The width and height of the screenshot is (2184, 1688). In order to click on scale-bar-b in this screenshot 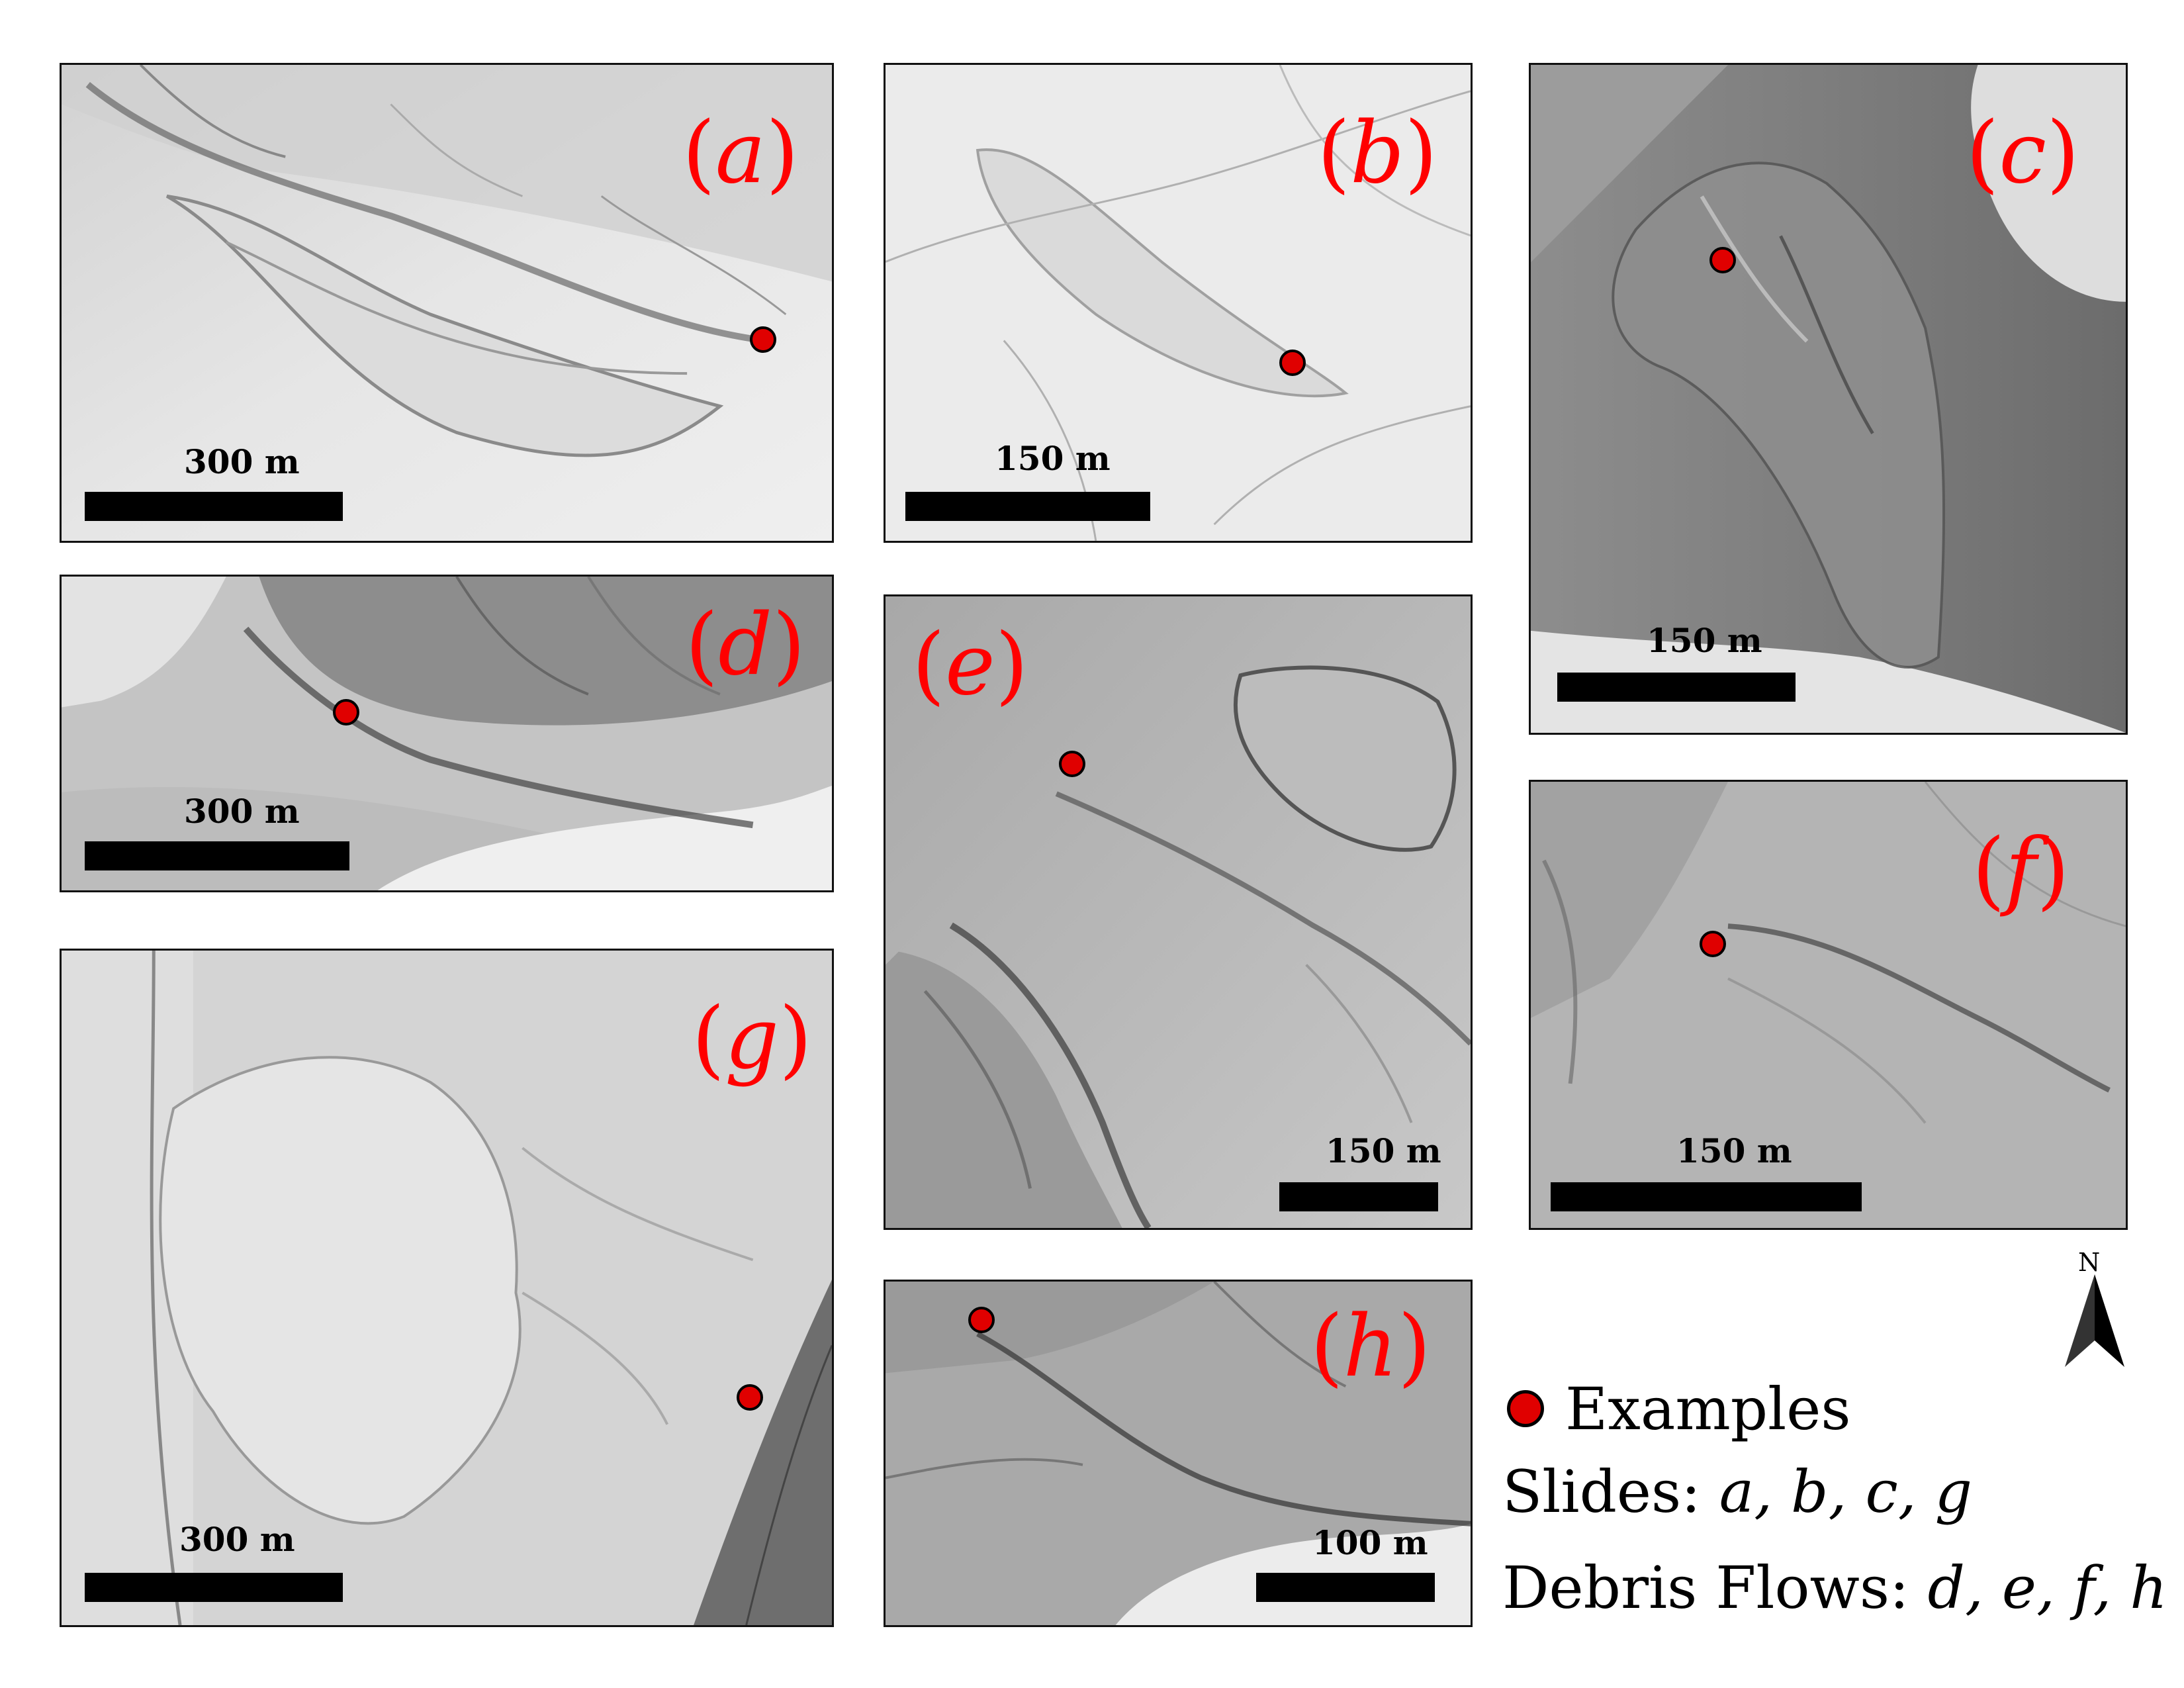, I will do `click(1027, 506)`.